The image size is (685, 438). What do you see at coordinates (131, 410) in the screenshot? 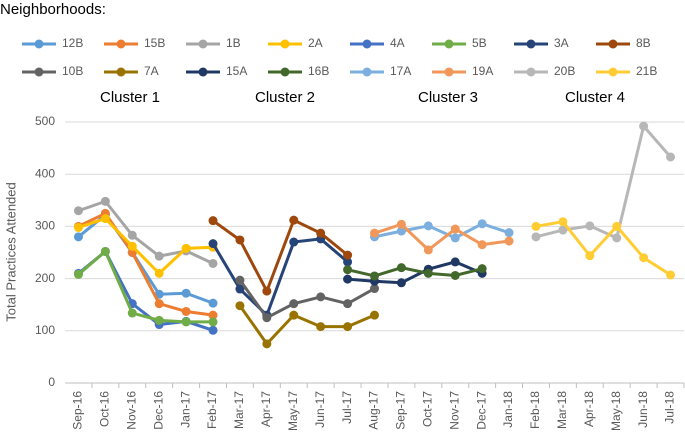
I see `x-tick-label: Nov-16` at bounding box center [131, 410].